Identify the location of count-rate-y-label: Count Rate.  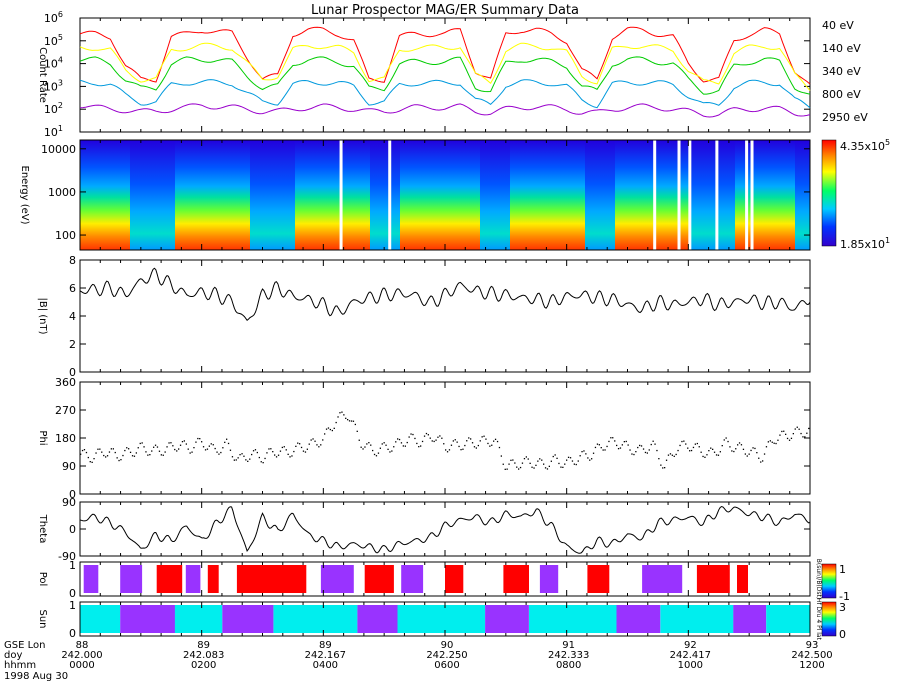
(42, 75).